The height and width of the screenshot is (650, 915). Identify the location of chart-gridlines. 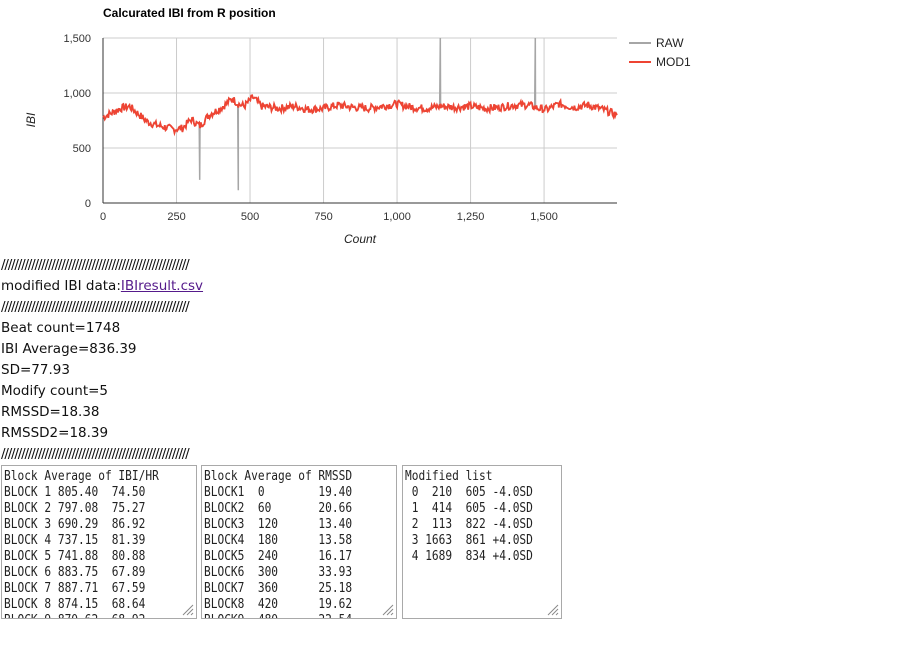
(359, 120).